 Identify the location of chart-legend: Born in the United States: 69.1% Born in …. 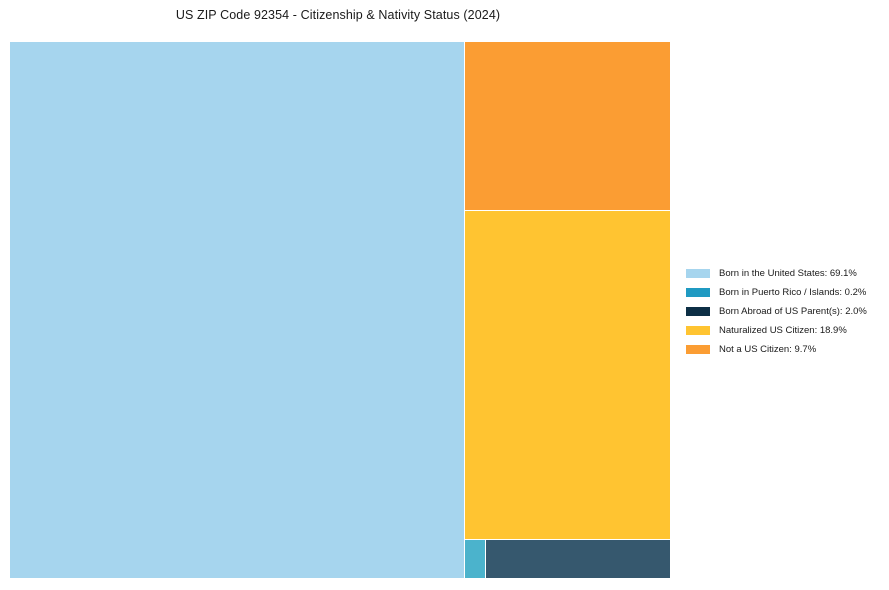
(783, 311).